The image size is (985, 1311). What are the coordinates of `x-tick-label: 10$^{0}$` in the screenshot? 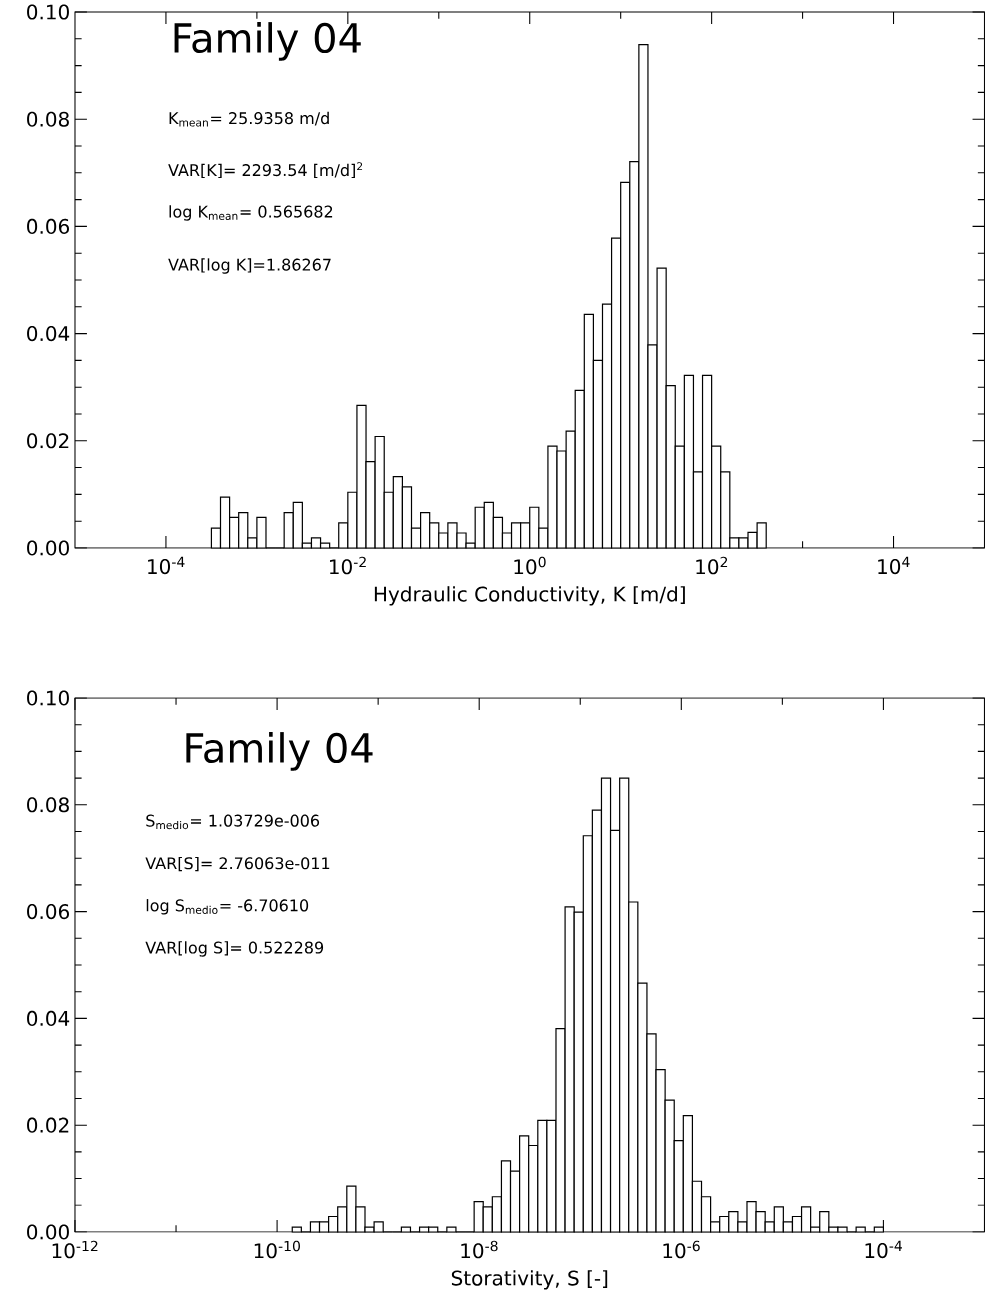 It's located at (530, 565).